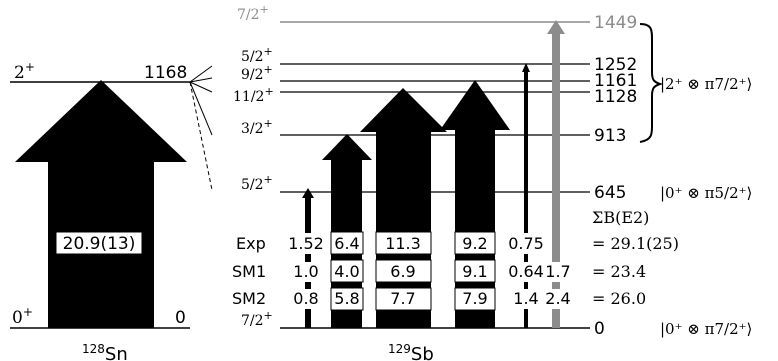 The width and height of the screenshot is (778, 361). I want to click on exp-value-1252: 0.75, so click(526, 243).